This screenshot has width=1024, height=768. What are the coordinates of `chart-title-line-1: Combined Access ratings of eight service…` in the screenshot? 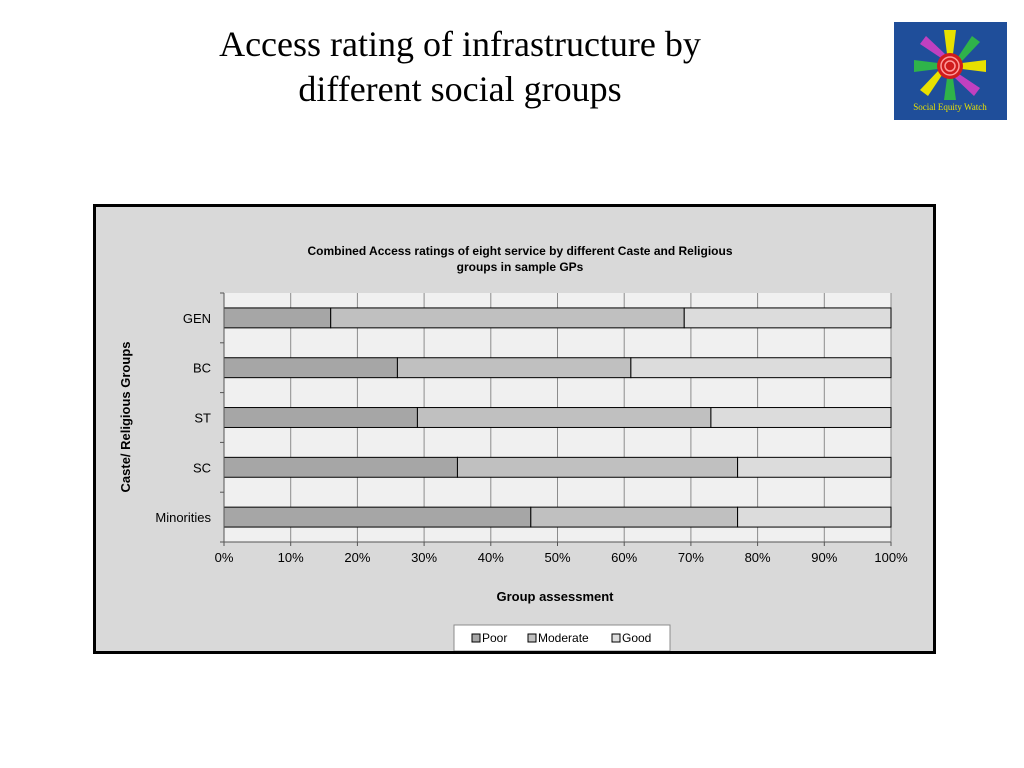 It's located at (520, 251).